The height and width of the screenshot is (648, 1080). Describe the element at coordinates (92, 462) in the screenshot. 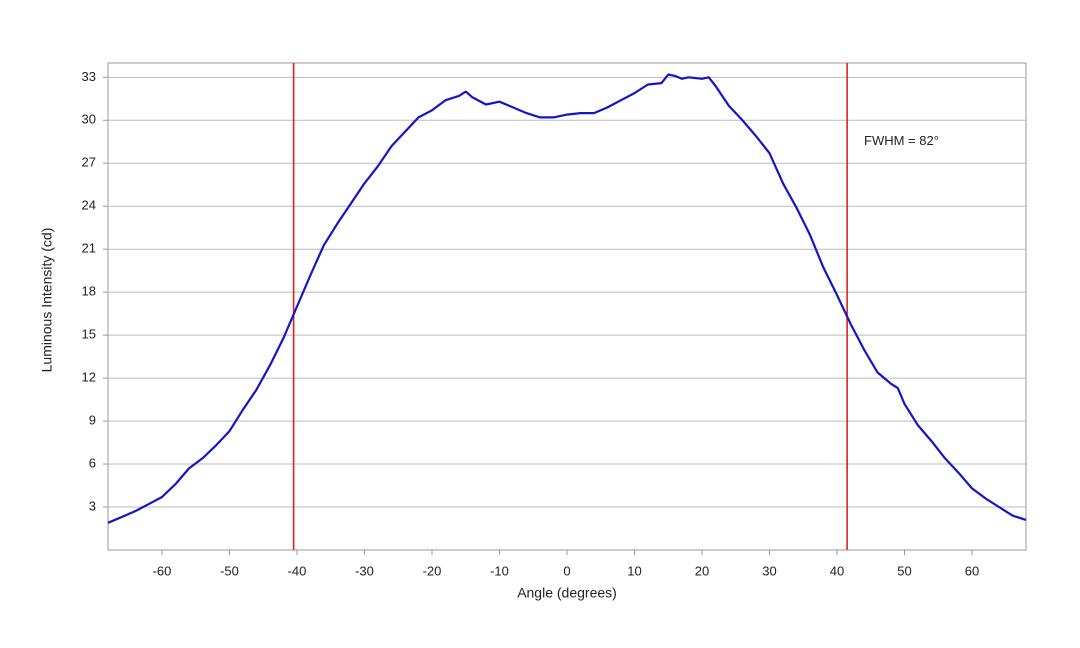

I see `y-tick-label: 6` at that location.